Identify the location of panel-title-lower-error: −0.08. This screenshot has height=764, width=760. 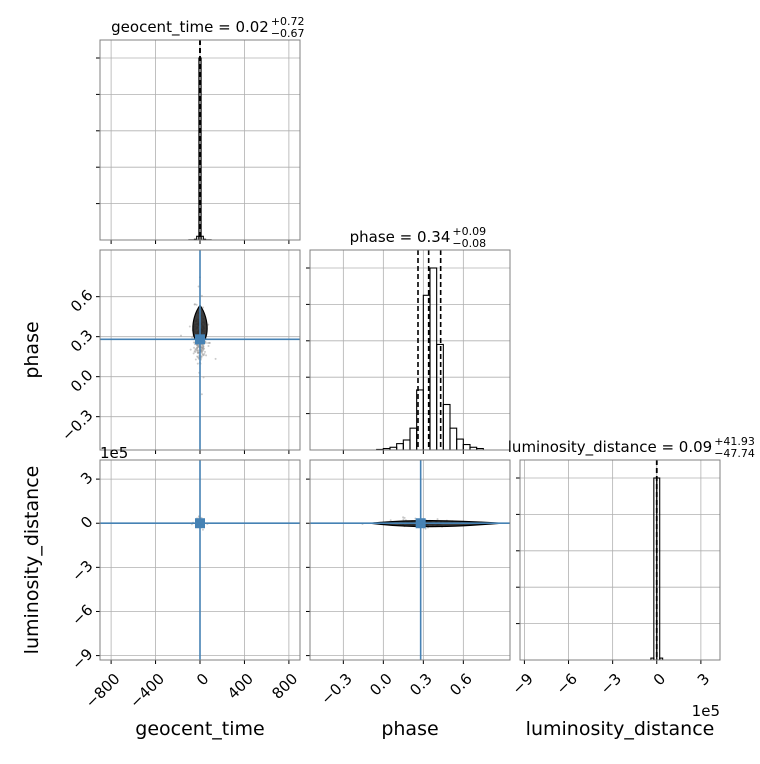
(469, 243).